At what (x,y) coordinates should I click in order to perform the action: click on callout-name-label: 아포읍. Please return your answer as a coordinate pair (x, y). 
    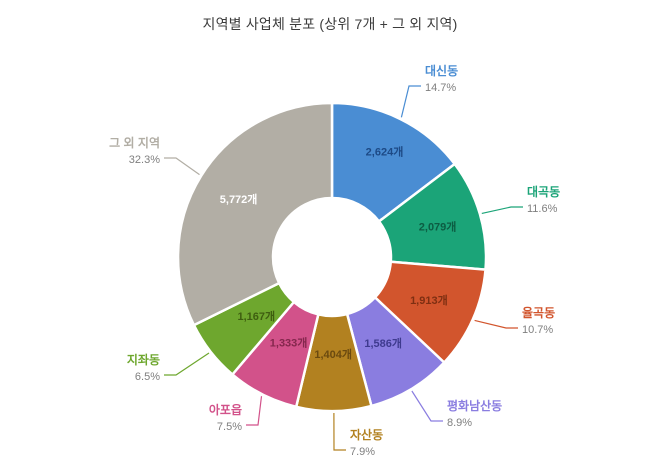
    Looking at the image, I should click on (225, 409).